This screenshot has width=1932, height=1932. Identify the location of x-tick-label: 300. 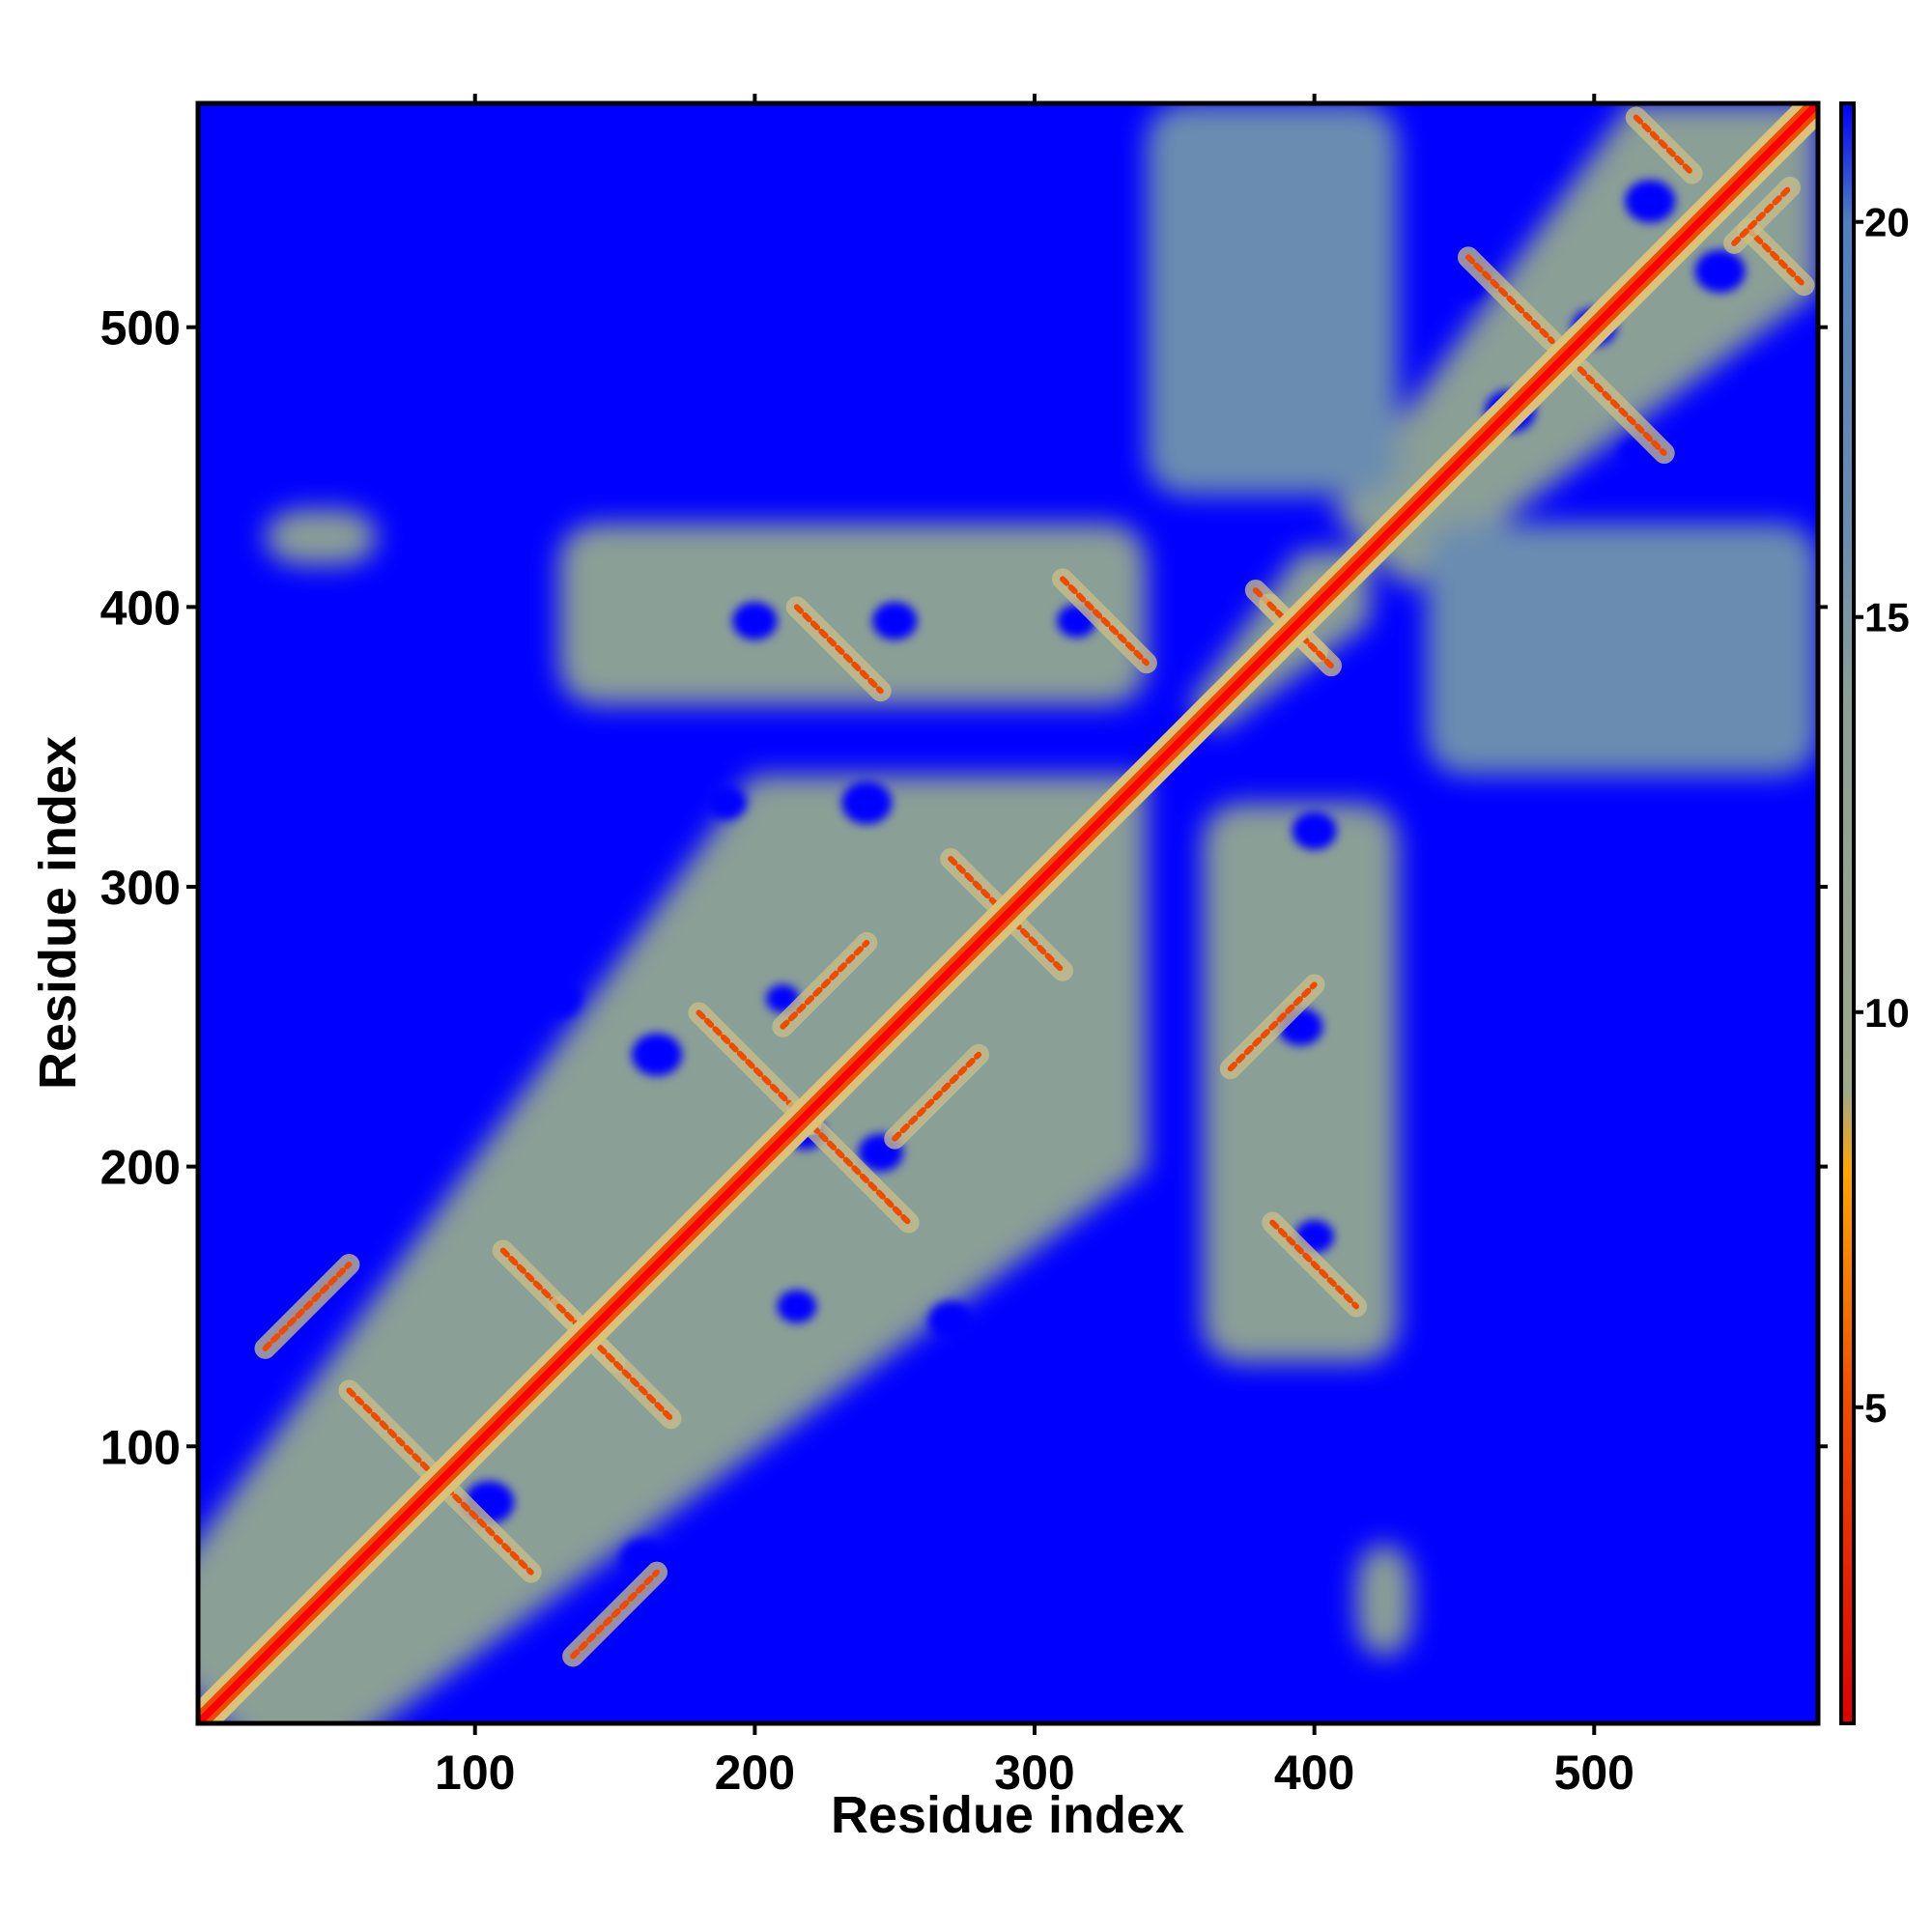
(1034, 1773).